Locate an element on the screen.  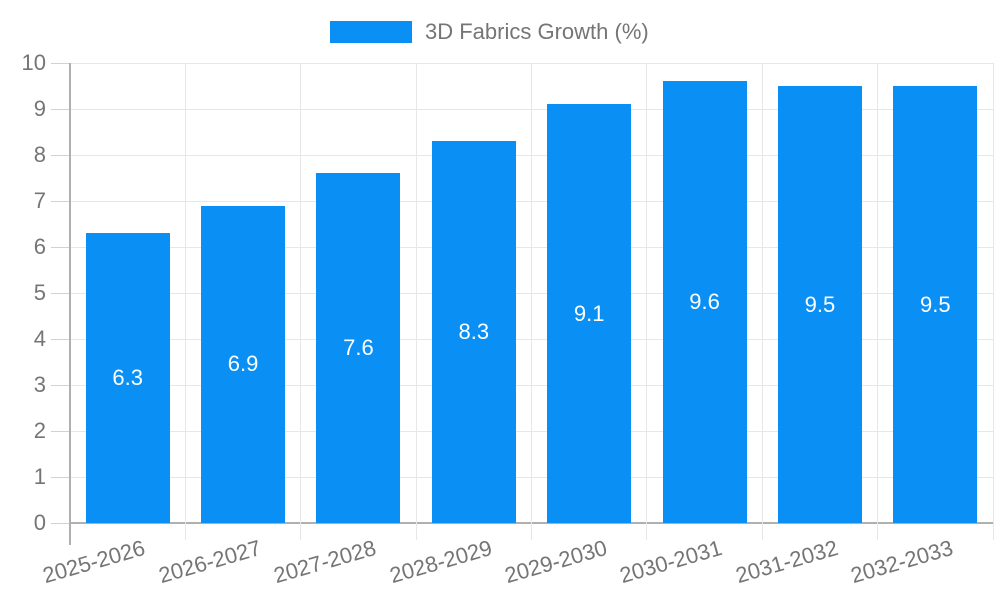
x-axis-label: 2030-2031 is located at coordinates (671, 562).